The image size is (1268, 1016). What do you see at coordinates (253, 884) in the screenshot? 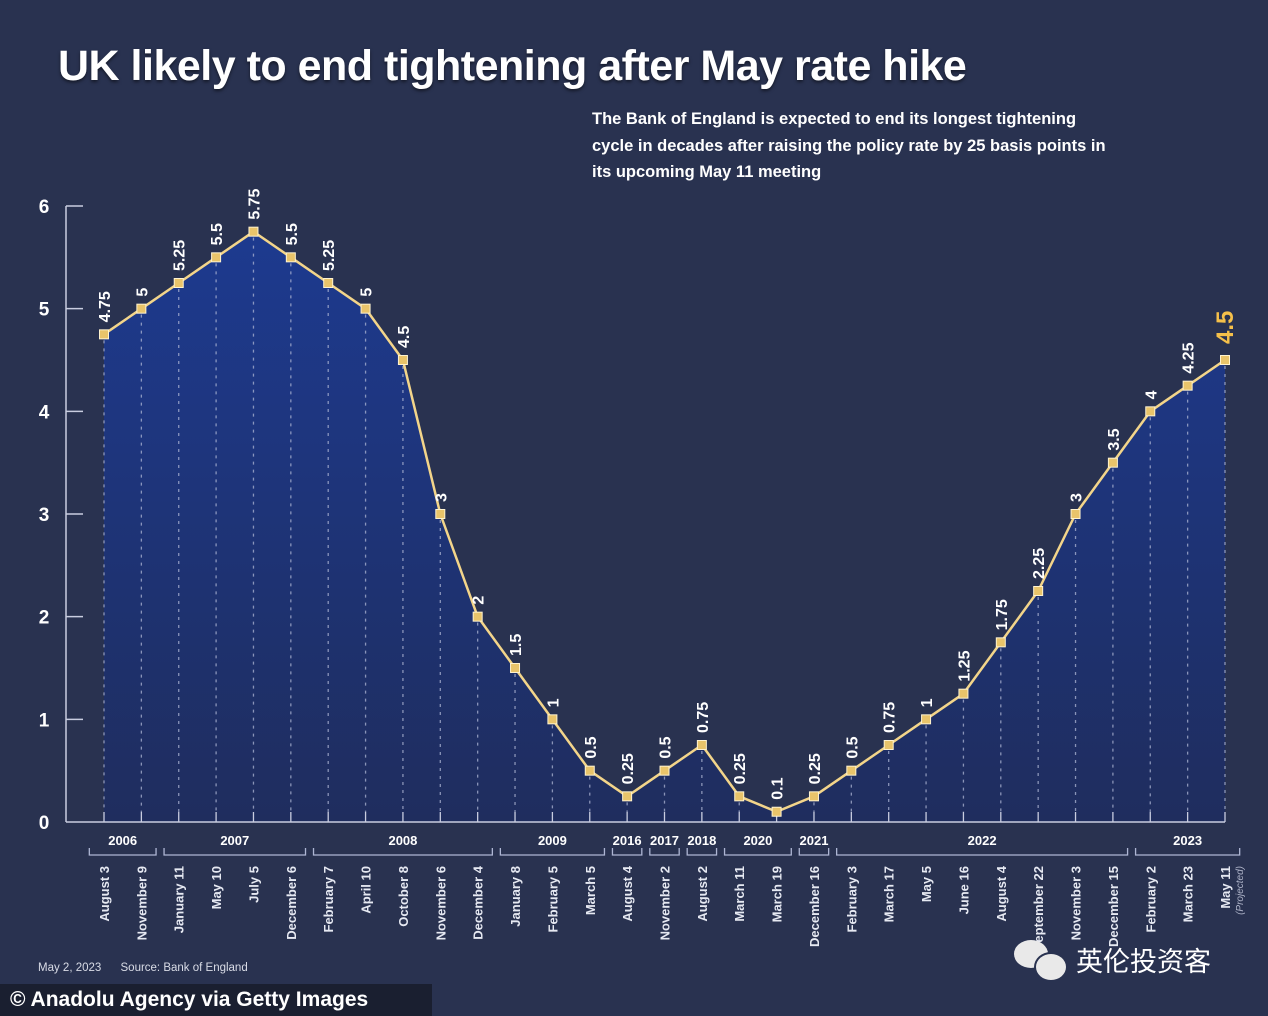
I see `x-category-label: July 5` at bounding box center [253, 884].